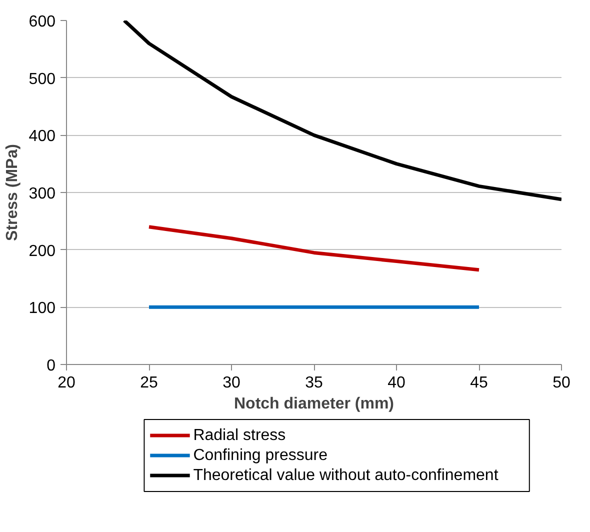 This screenshot has width=590, height=532. What do you see at coordinates (51, 366) in the screenshot?
I see `y-tick-label: 0` at bounding box center [51, 366].